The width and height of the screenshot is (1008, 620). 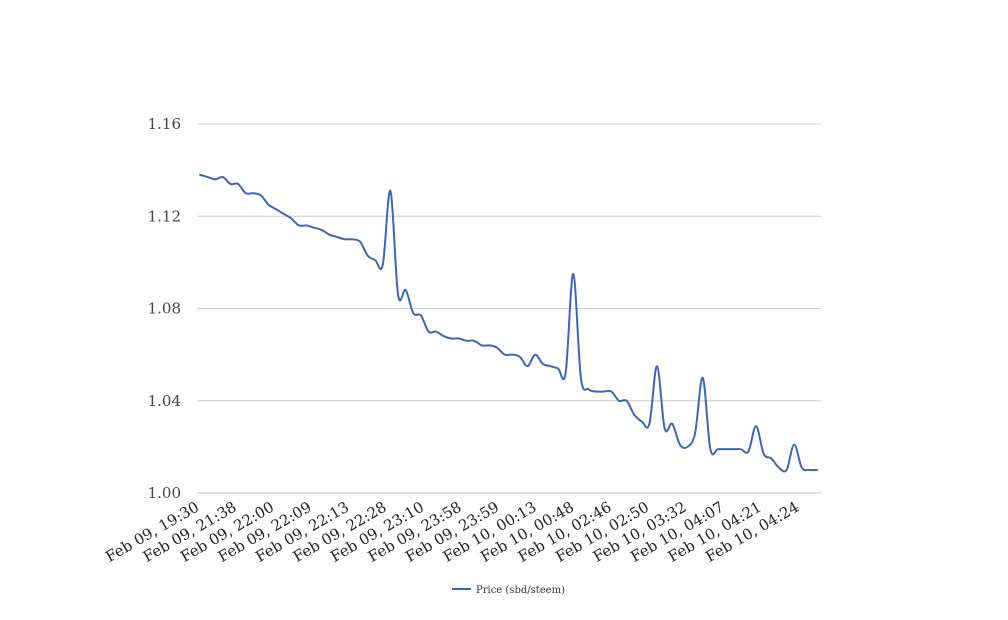 I want to click on y-axis-ticks: 1.00 1.04 1.08 1.12 1.16, so click(x=164, y=308).